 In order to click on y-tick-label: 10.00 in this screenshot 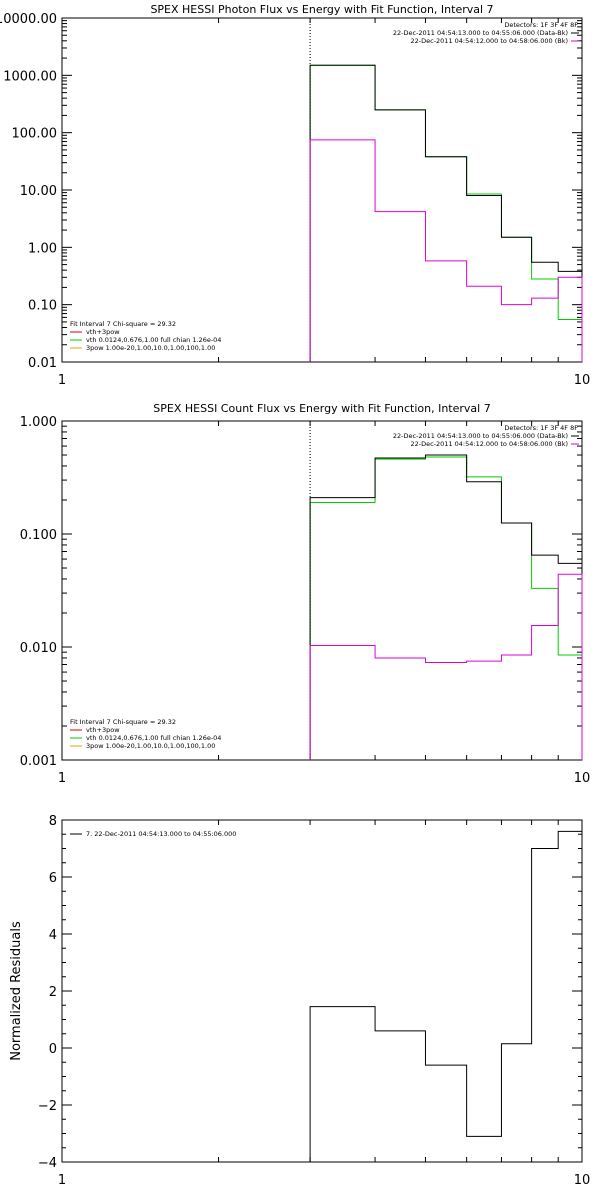, I will do `click(38, 191)`.